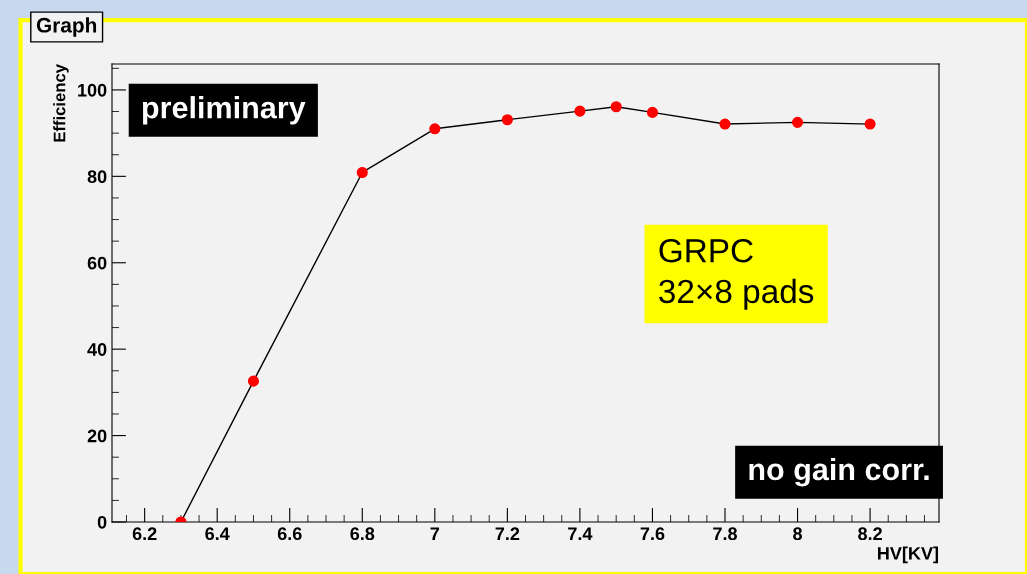 This screenshot has height=574, width=1027. I want to click on y-tick-label: 0, so click(102, 522).